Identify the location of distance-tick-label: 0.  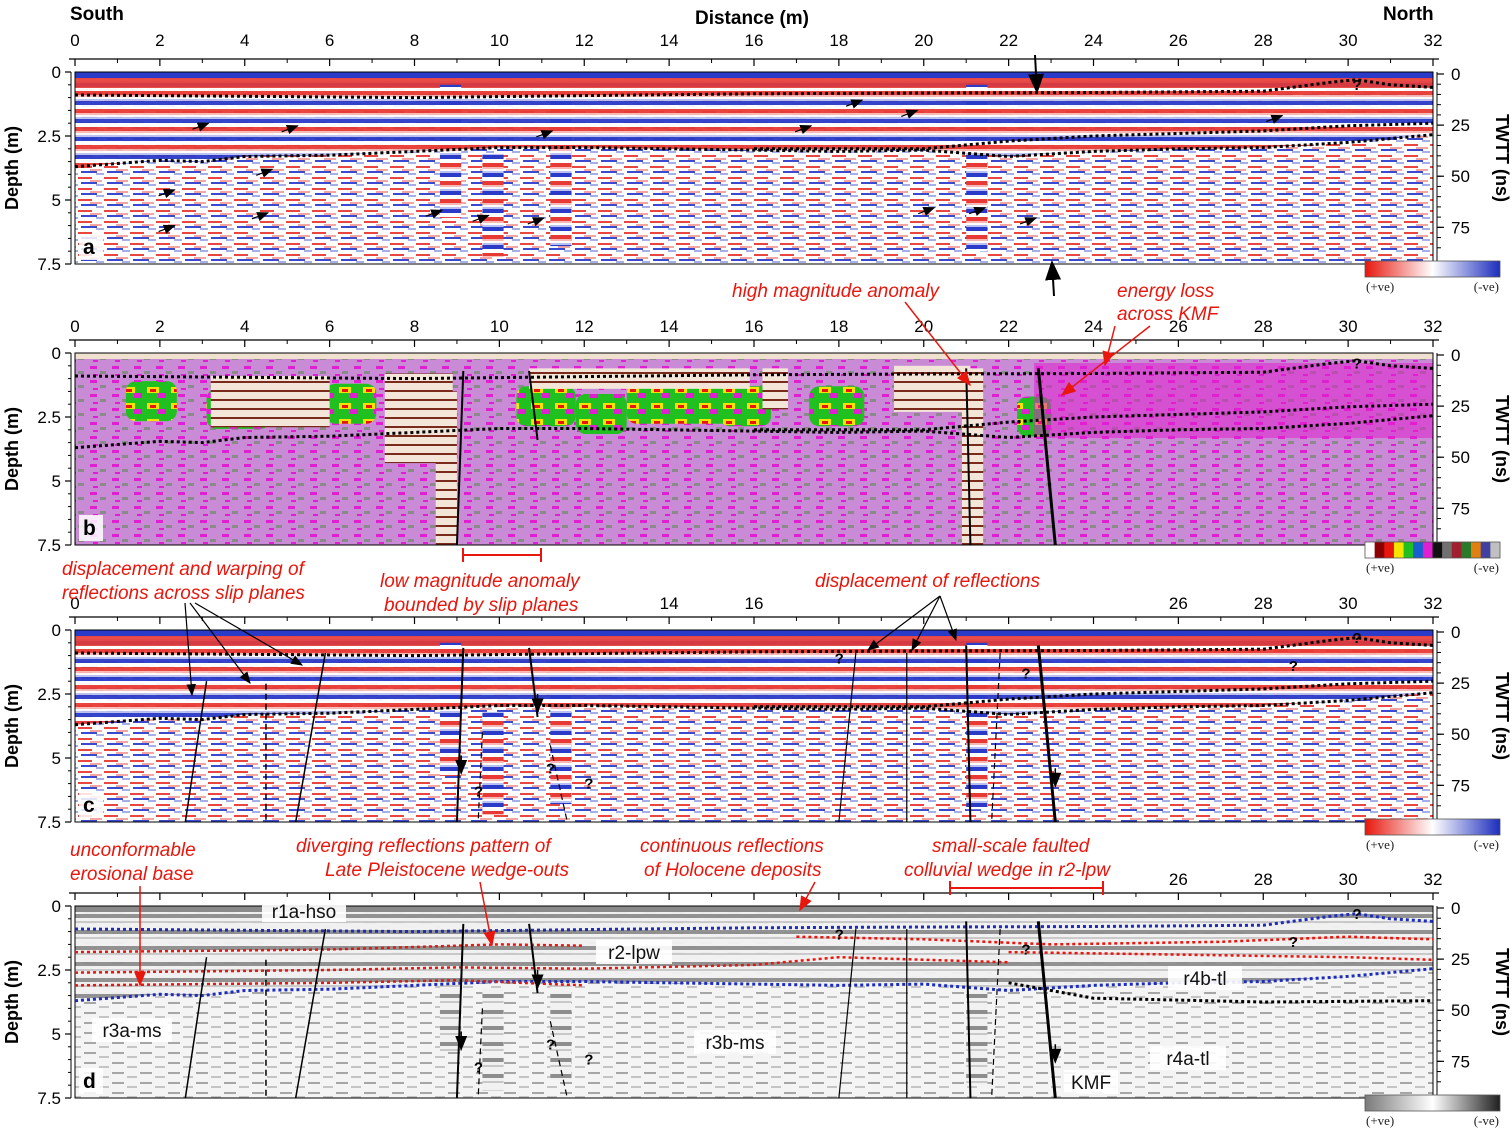
(74, 603).